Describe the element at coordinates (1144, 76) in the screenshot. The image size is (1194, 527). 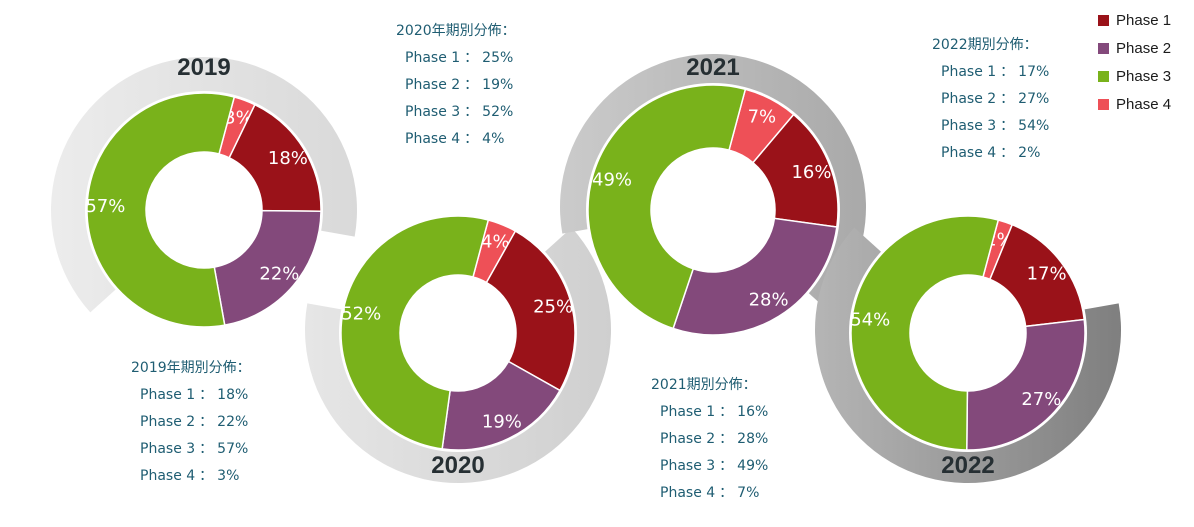
I see `legend-label: Phase 3` at that location.